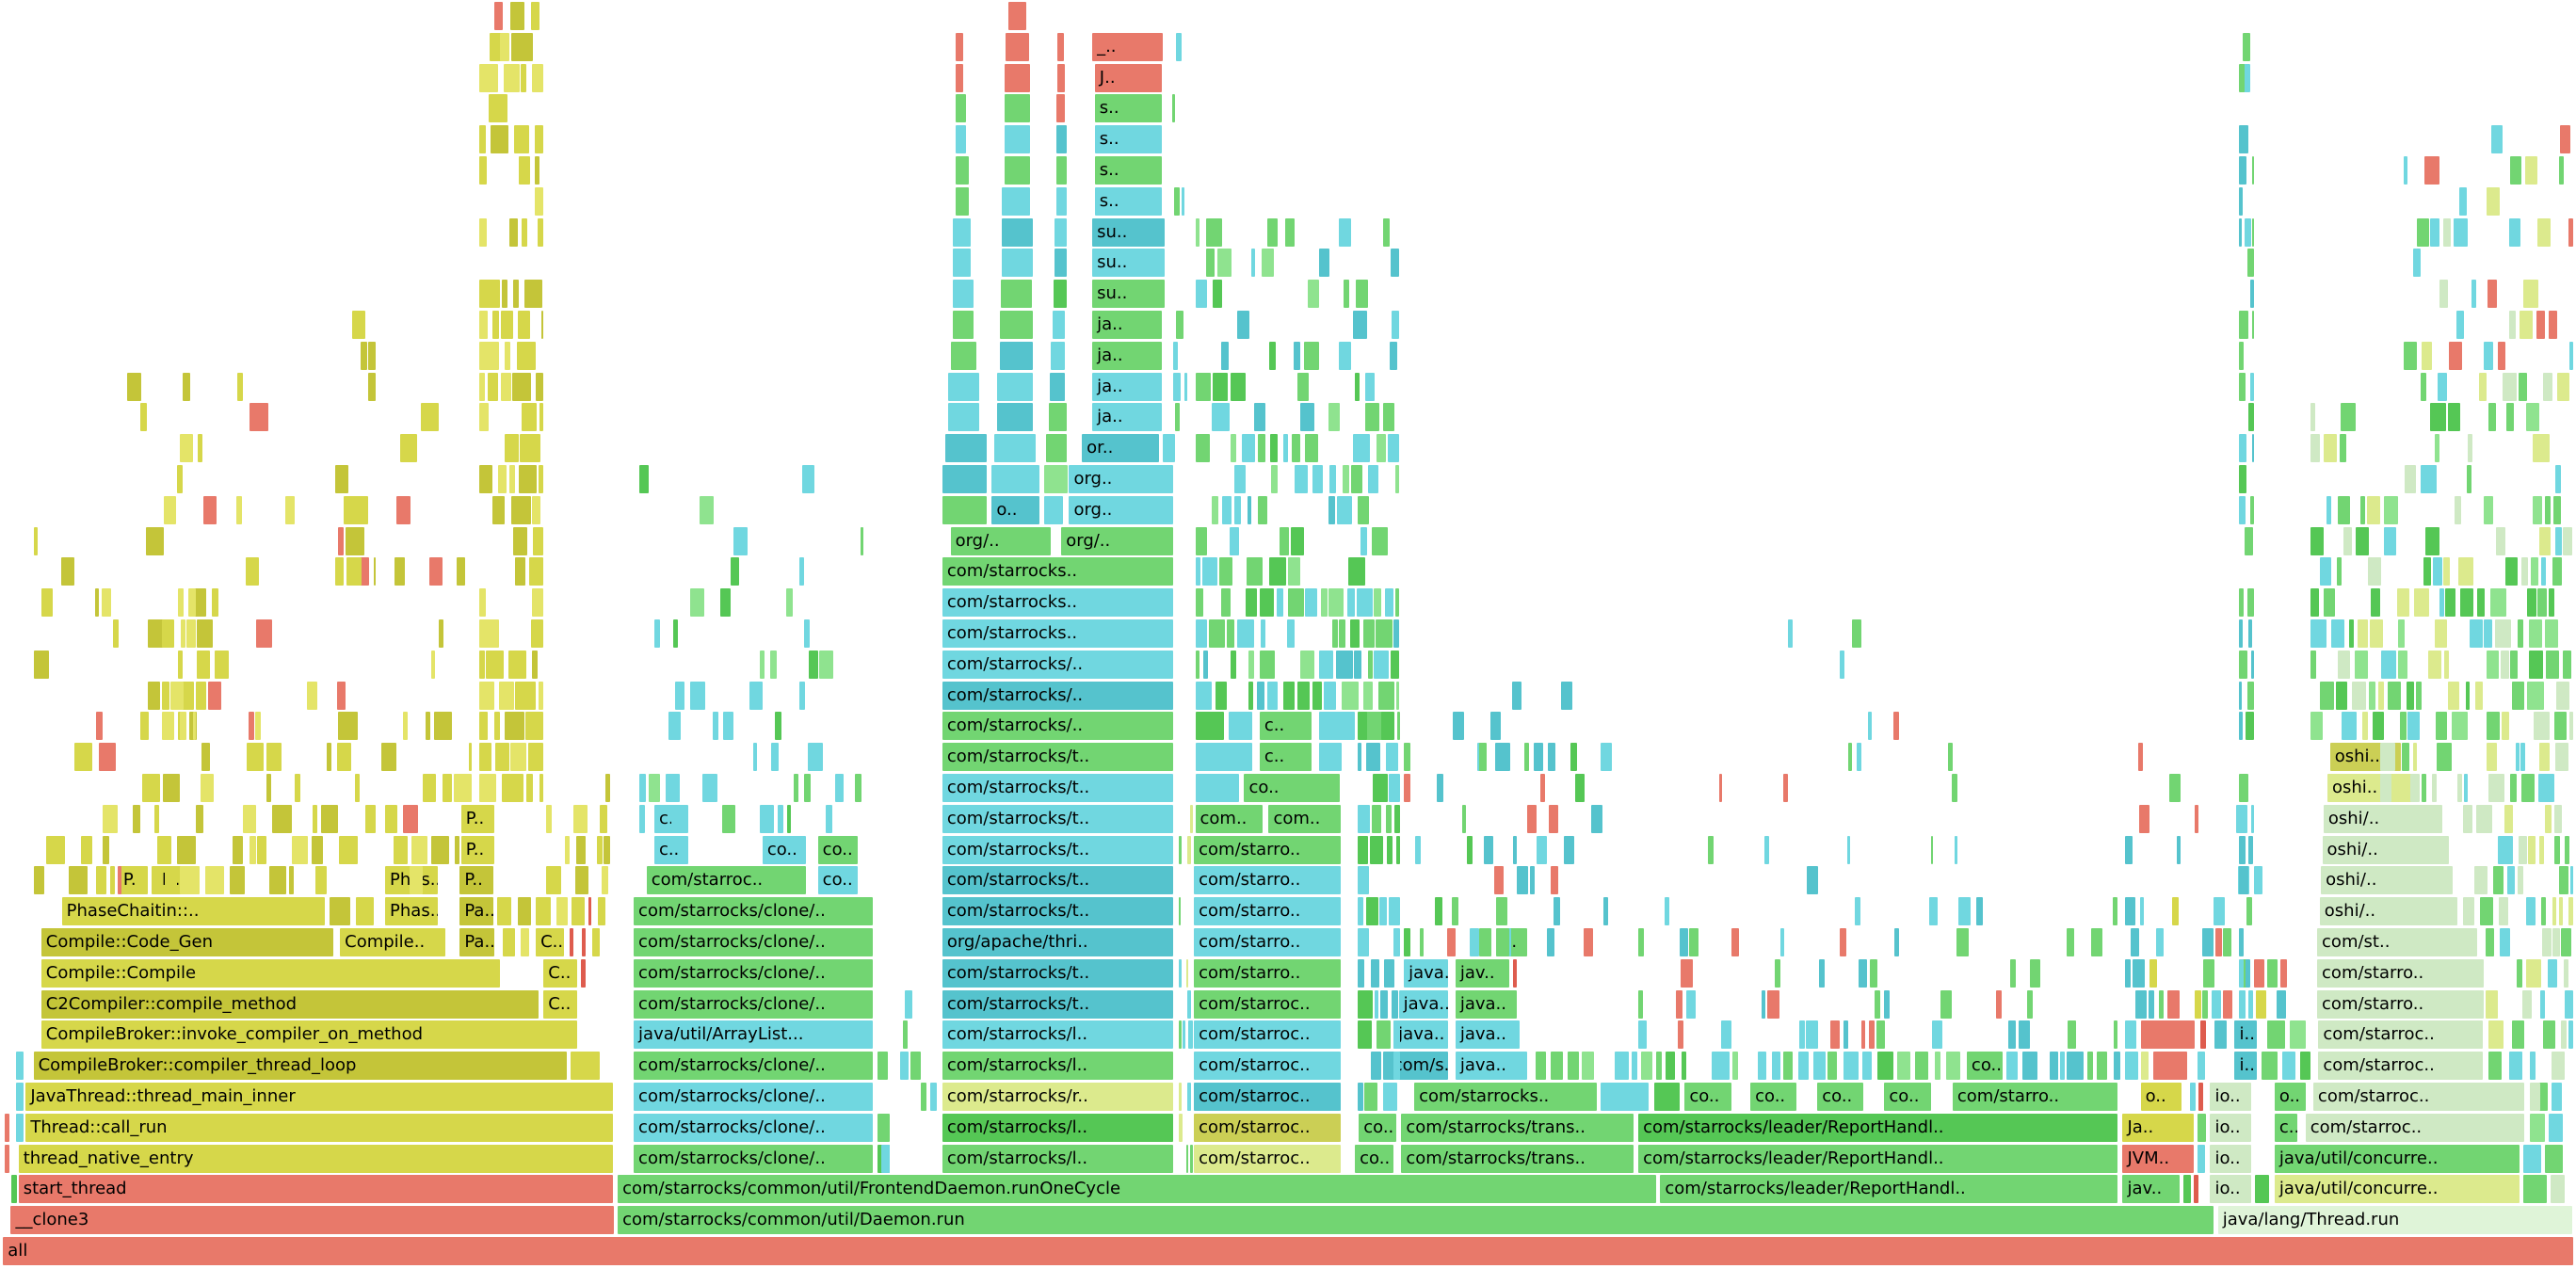  I want to click on frame: java.., so click(1488, 1035).